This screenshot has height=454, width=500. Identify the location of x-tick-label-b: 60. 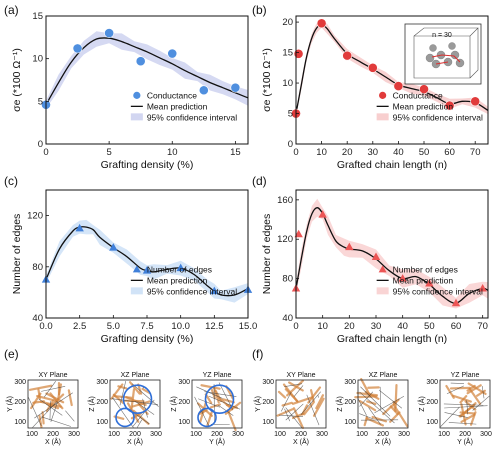
(449, 152).